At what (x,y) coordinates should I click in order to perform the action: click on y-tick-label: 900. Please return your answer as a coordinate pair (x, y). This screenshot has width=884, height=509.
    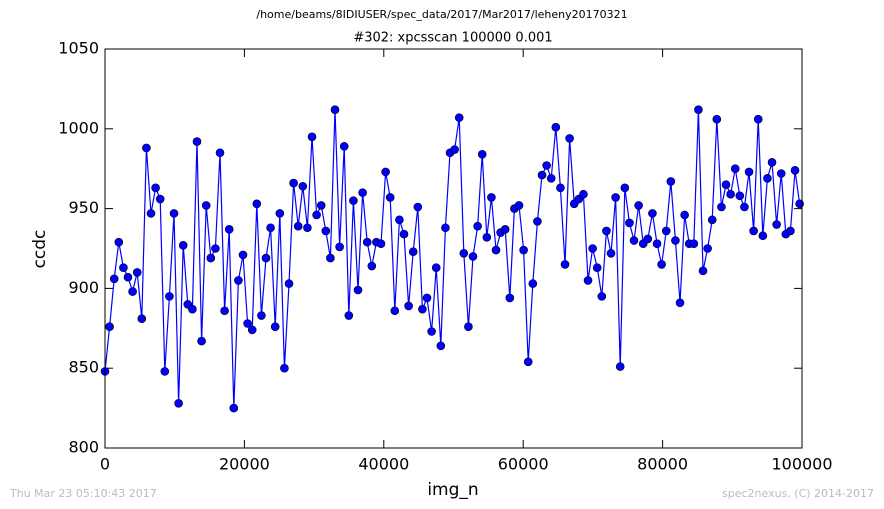
    Looking at the image, I should click on (83, 287).